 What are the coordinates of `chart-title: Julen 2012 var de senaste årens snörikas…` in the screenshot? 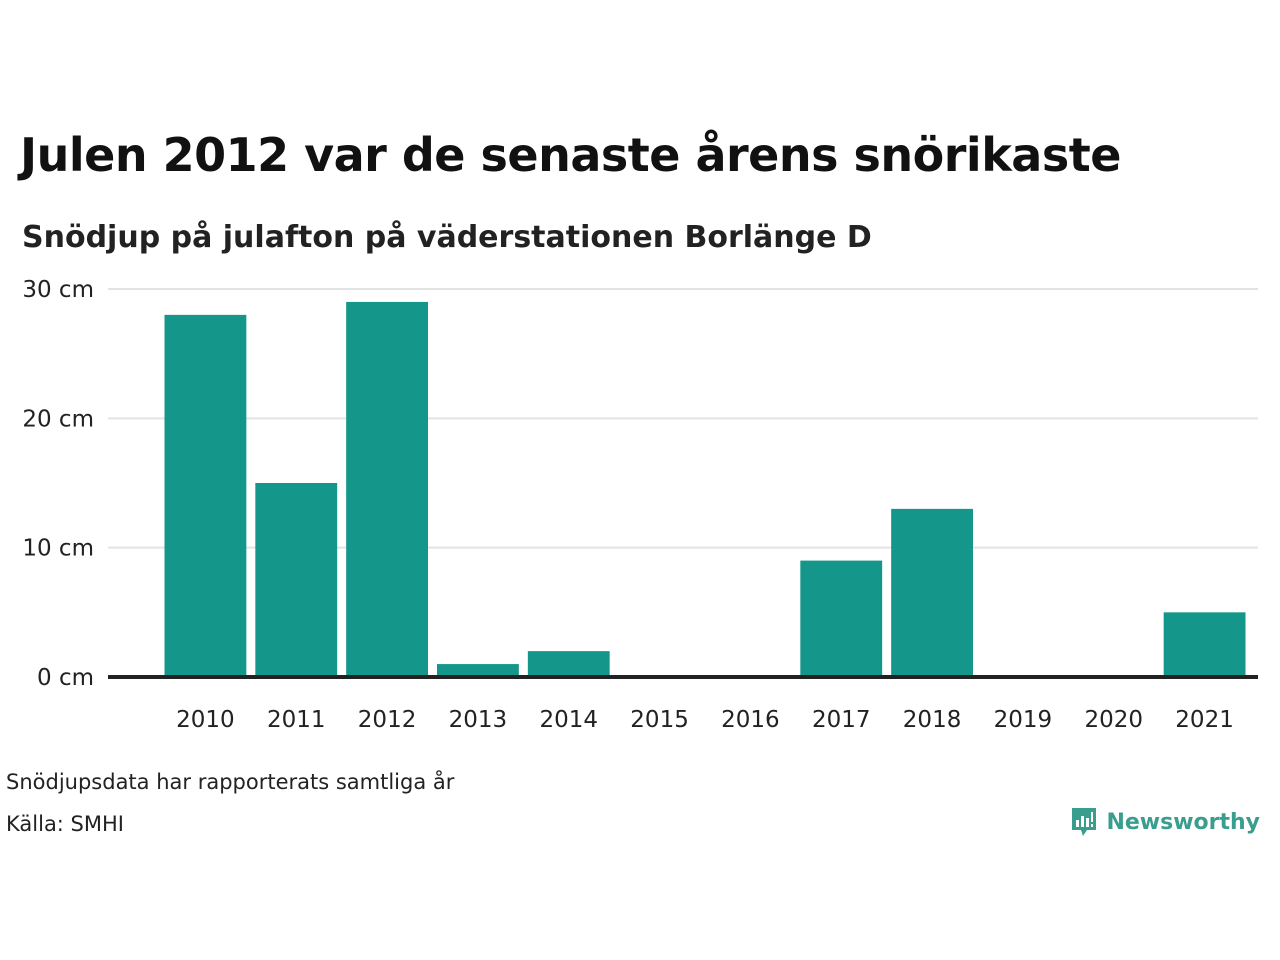 It's located at (570, 155).